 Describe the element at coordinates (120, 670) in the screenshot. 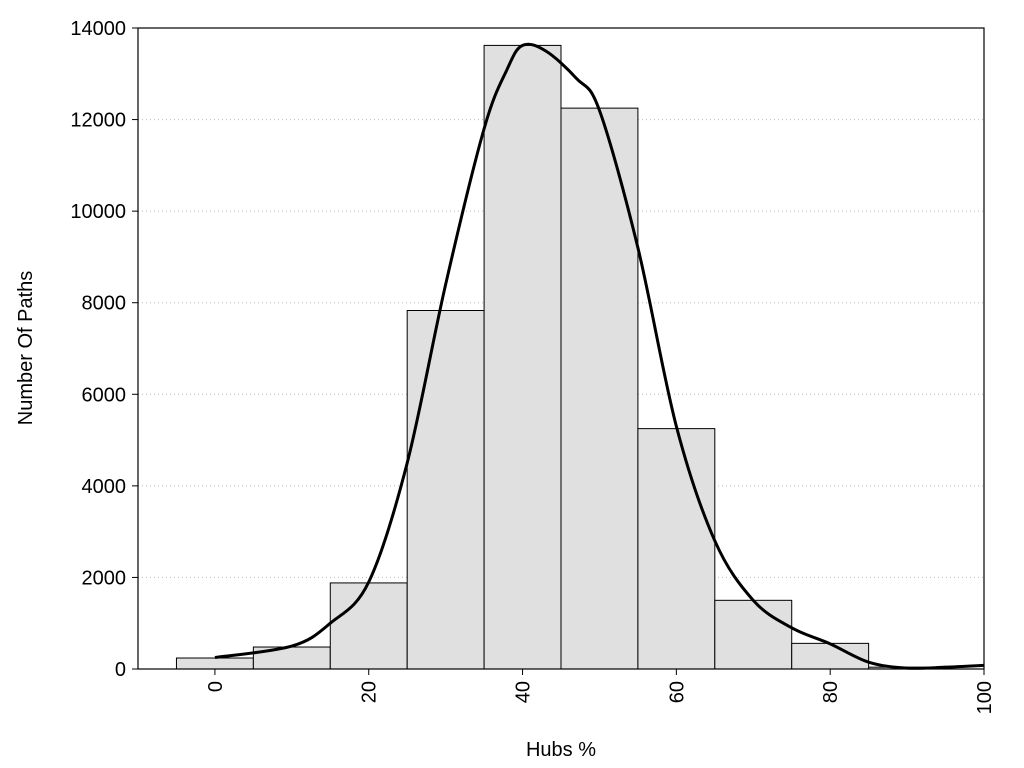

I see `y-tick-label: 0` at that location.